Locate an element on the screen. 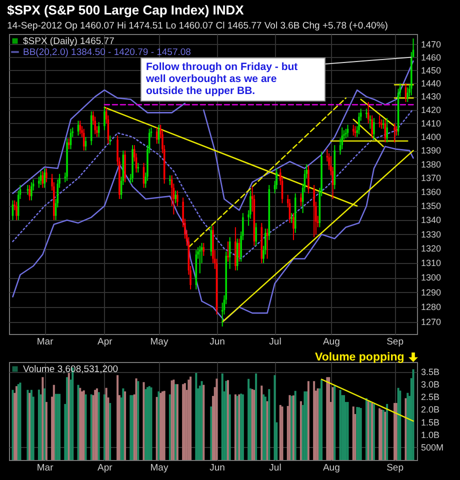 This screenshot has height=480, width=460. x-tick-label: Aug is located at coordinates (331, 342).